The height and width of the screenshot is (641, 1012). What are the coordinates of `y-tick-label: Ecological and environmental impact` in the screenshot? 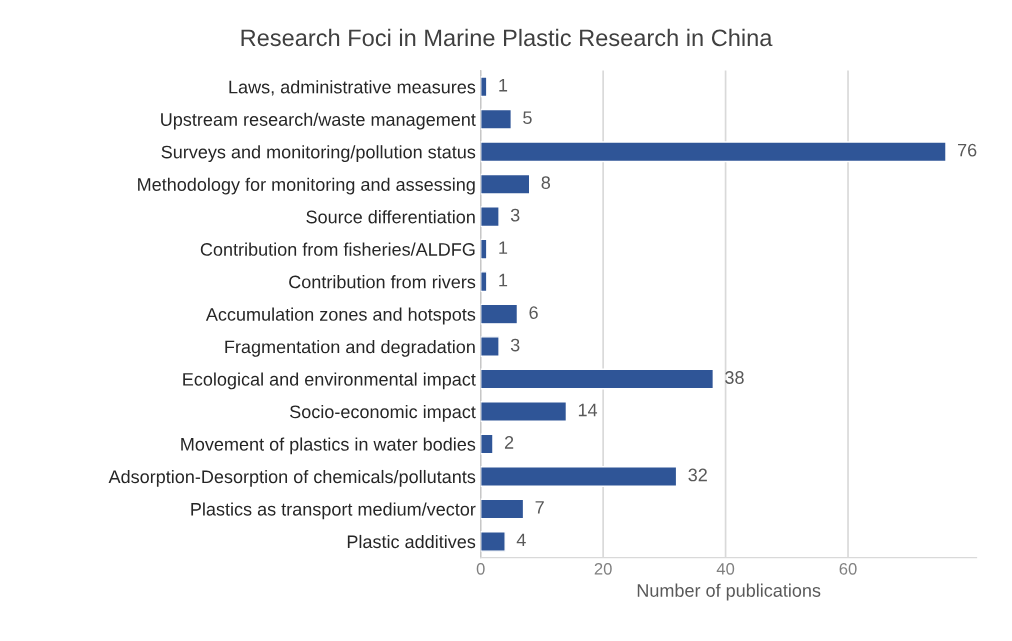 It's located at (329, 381).